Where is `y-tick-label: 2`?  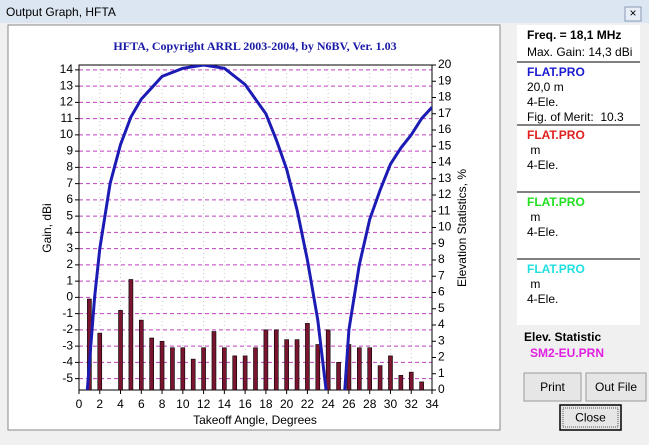
y-tick-label: 2 is located at coordinates (69, 264).